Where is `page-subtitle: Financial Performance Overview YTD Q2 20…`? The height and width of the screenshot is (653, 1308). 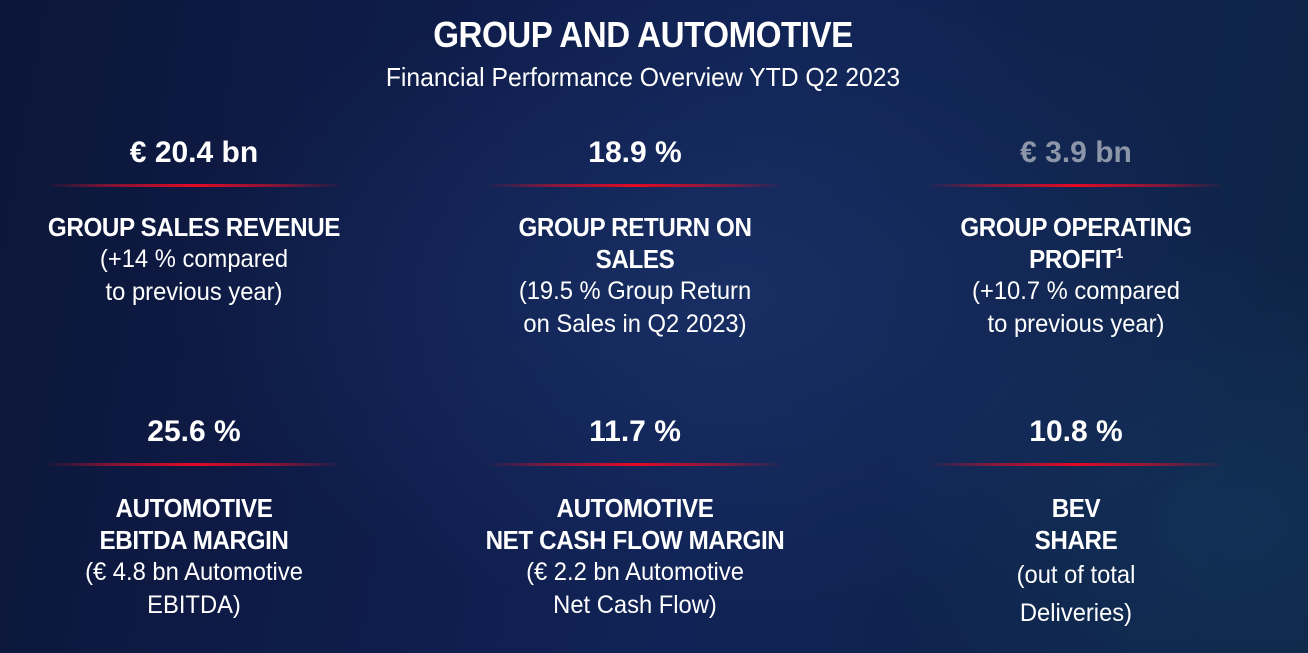
page-subtitle: Financial Performance Overview YTD Q2 20… is located at coordinates (643, 77).